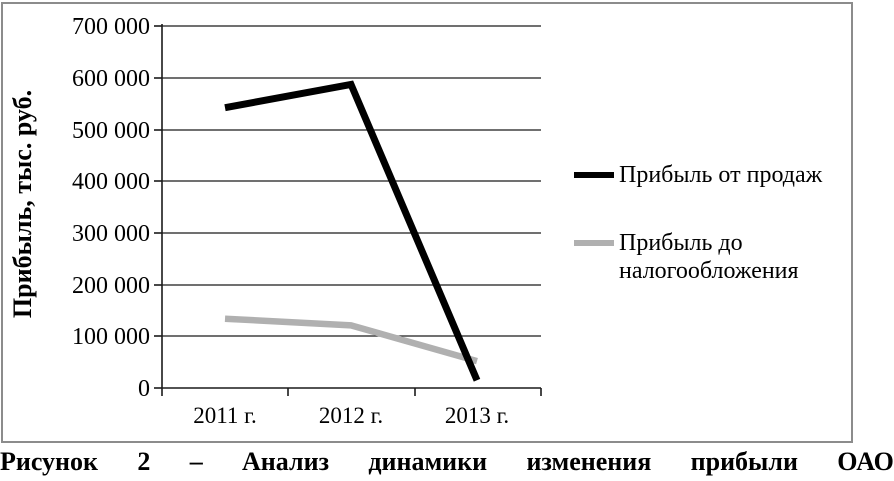  I want to click on x-tick-label: 2012 г., so click(351, 415).